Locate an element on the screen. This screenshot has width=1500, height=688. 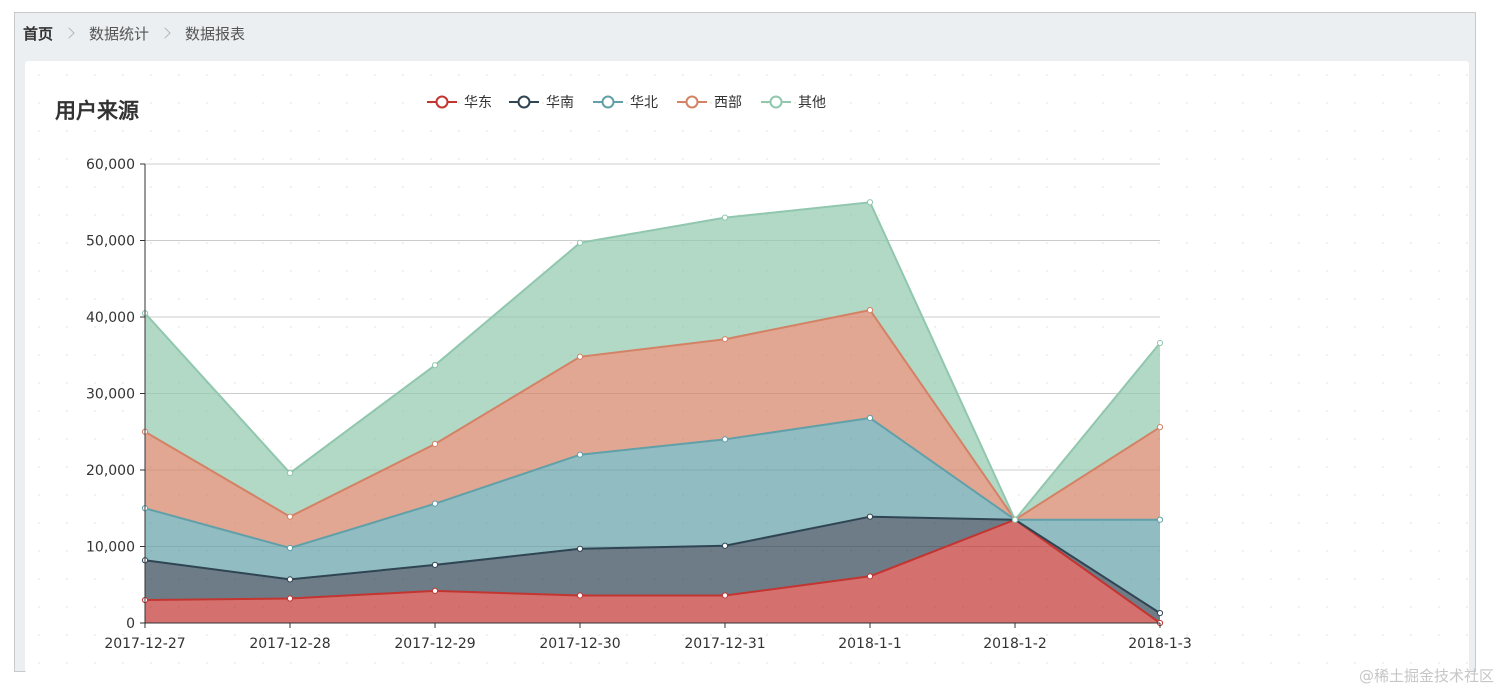
x-tick-label: 2018-1-3 is located at coordinates (1160, 644).